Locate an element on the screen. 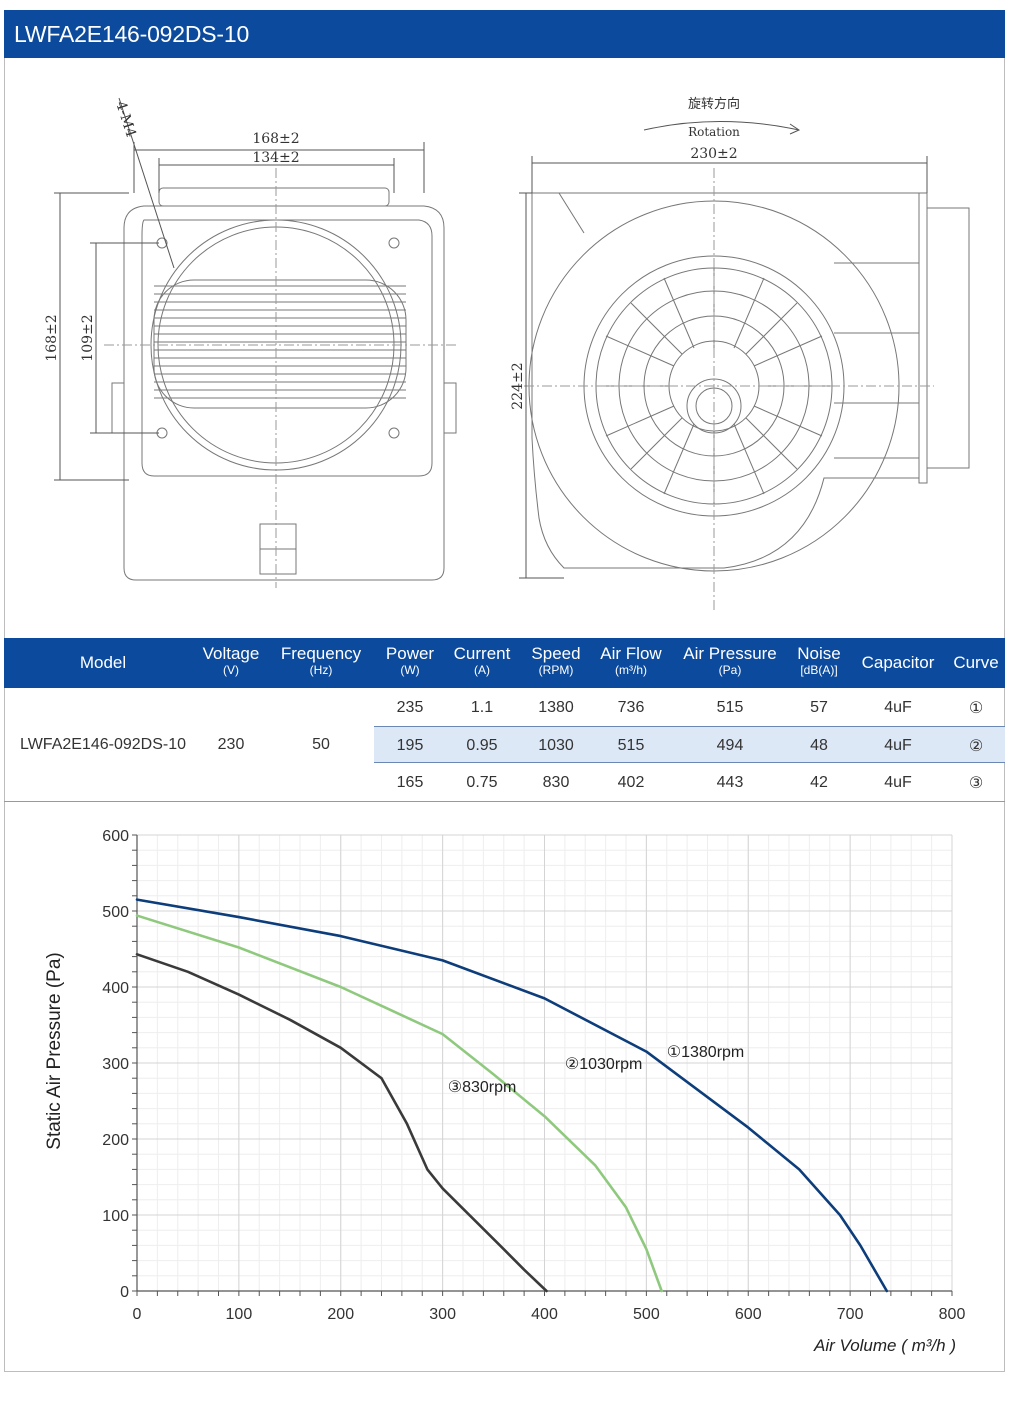 The width and height of the screenshot is (1010, 1401). table-row-highlighted: 195 0.95 1030 515 494 48 4uF ② is located at coordinates (689, 744).